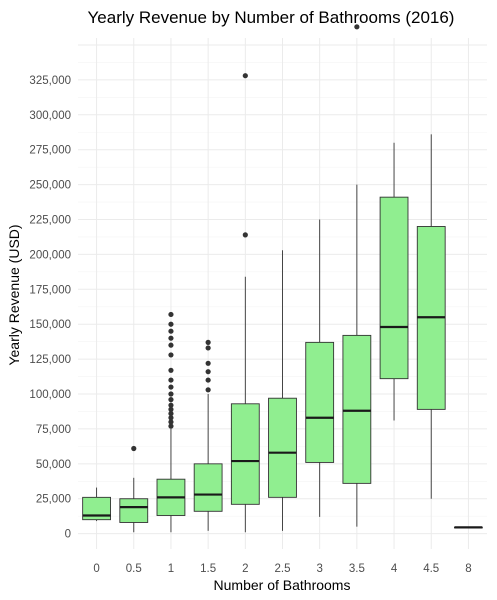 This screenshot has height=600, width=497. I want to click on x-axis-ticks: 0 0.5 1 1.5 2 2.5 3 3.5 4 4.5 8, so click(282, 569).